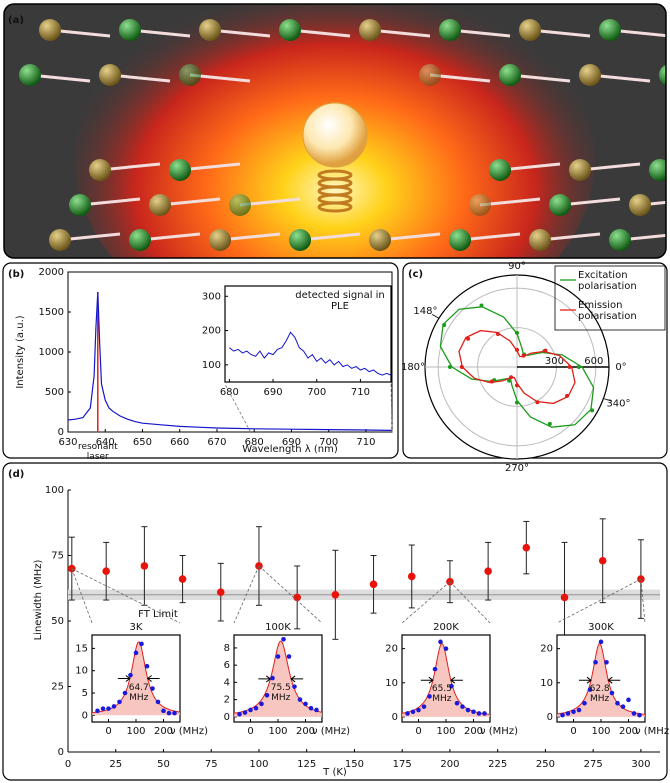 Image resolution: width=670 pixels, height=783 pixels. I want to click on panel-label: (a), so click(16, 20).